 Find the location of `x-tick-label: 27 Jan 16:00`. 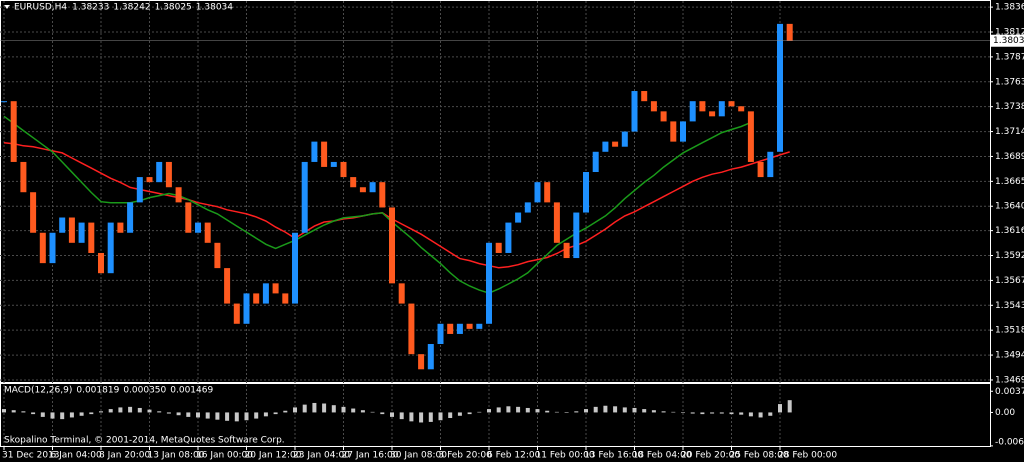

x-tick-label: 27 Jan 16:00 is located at coordinates (370, 456).